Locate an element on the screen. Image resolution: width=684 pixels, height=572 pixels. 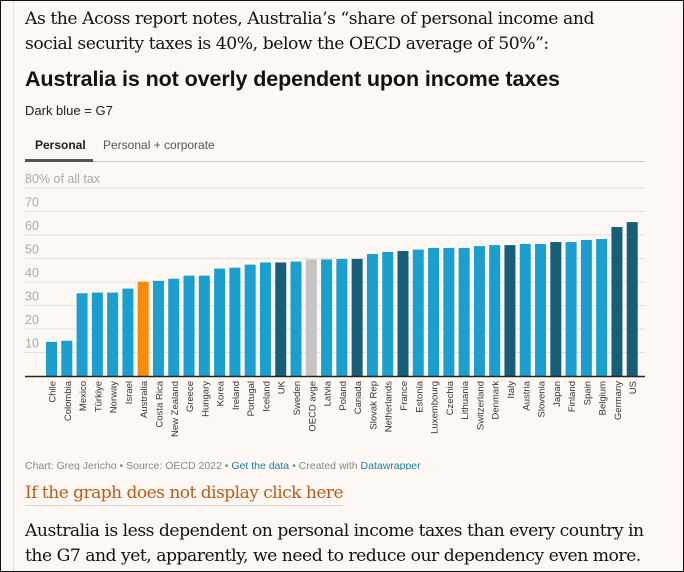
y-tick-label: 30 is located at coordinates (32, 297).